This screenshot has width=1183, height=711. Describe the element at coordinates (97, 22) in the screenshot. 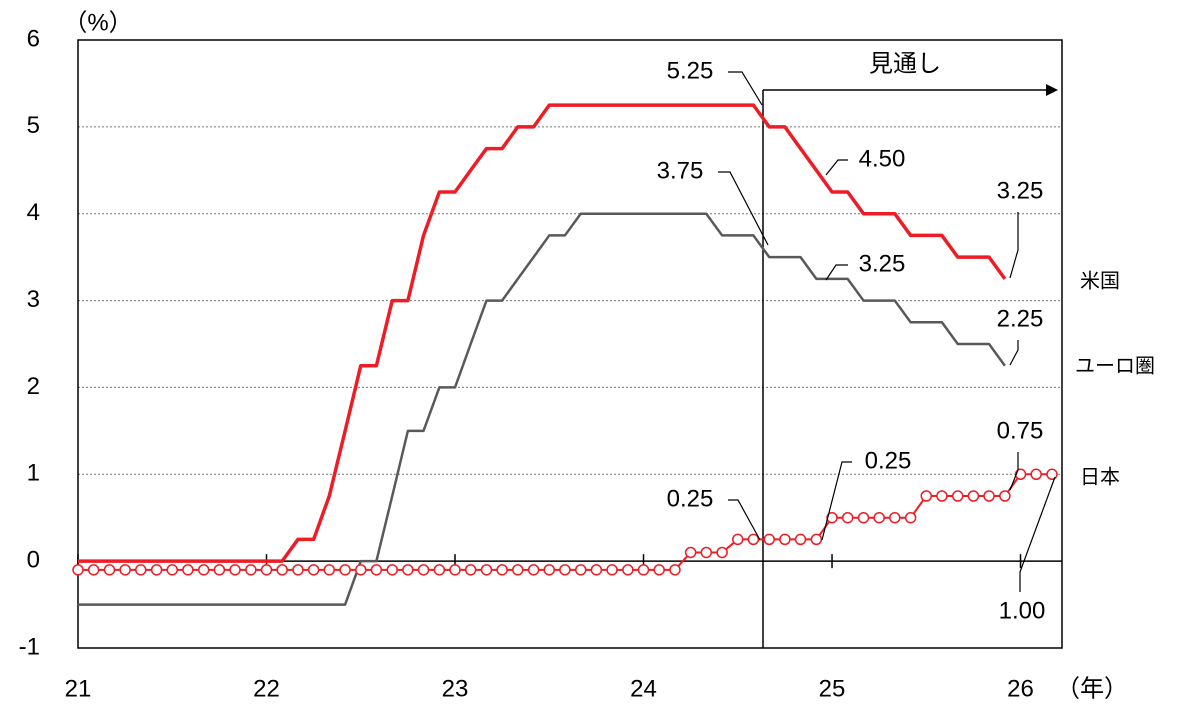

I see `y-unit: （%）` at that location.